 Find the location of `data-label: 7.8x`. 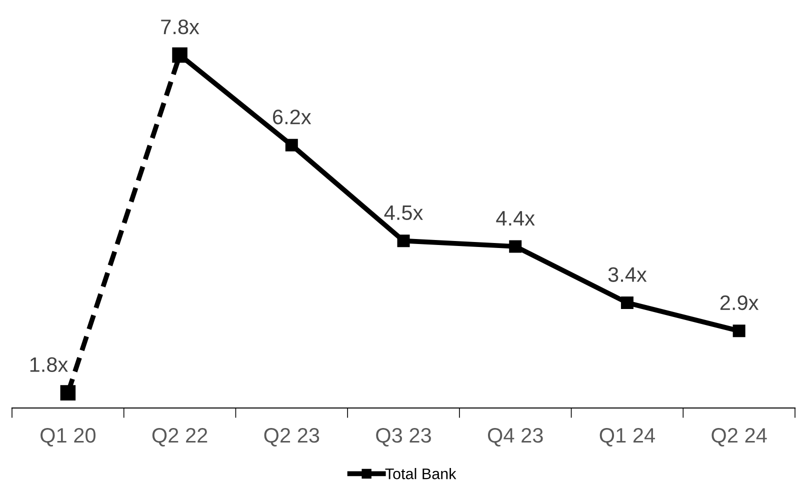

data-label: 7.8x is located at coordinates (180, 27).